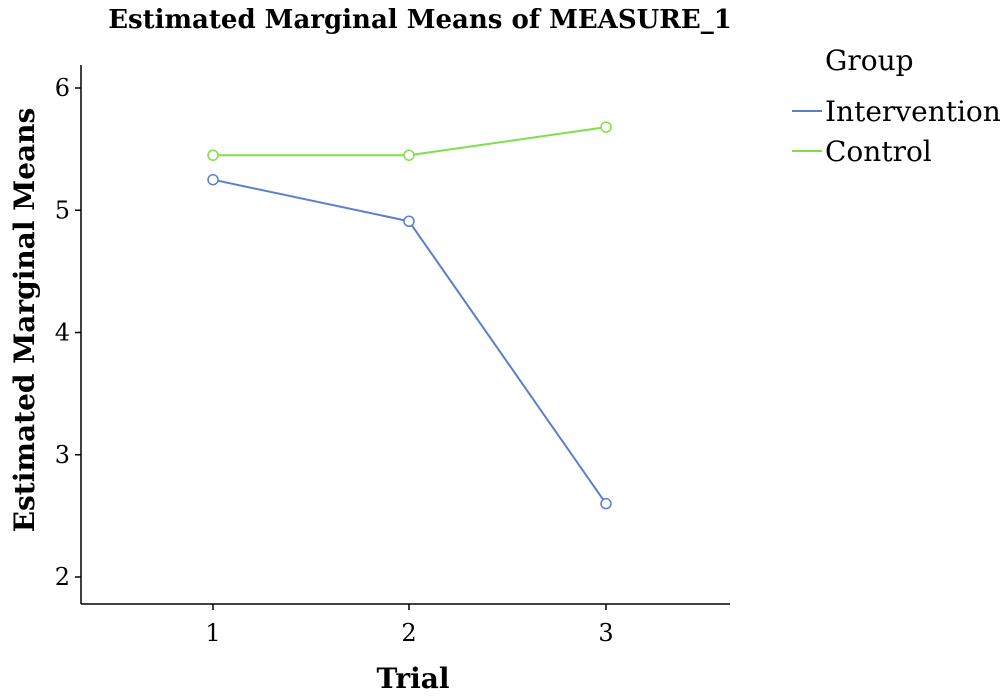  I want to click on chart-title: Estimated Marginal Means of MEASURE_1, so click(420, 20).